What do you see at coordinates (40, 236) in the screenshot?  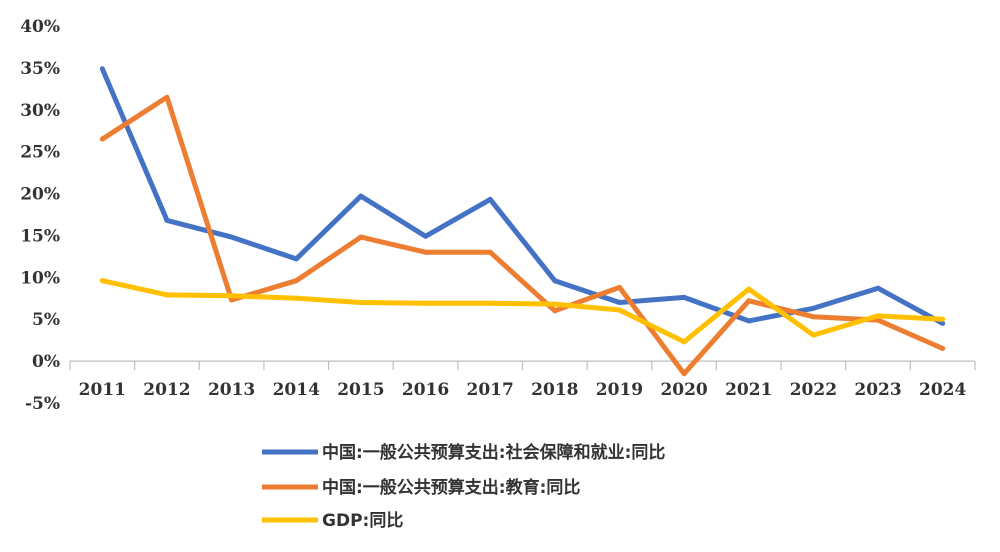 I see `y-tick-label: 15%` at bounding box center [40, 236].